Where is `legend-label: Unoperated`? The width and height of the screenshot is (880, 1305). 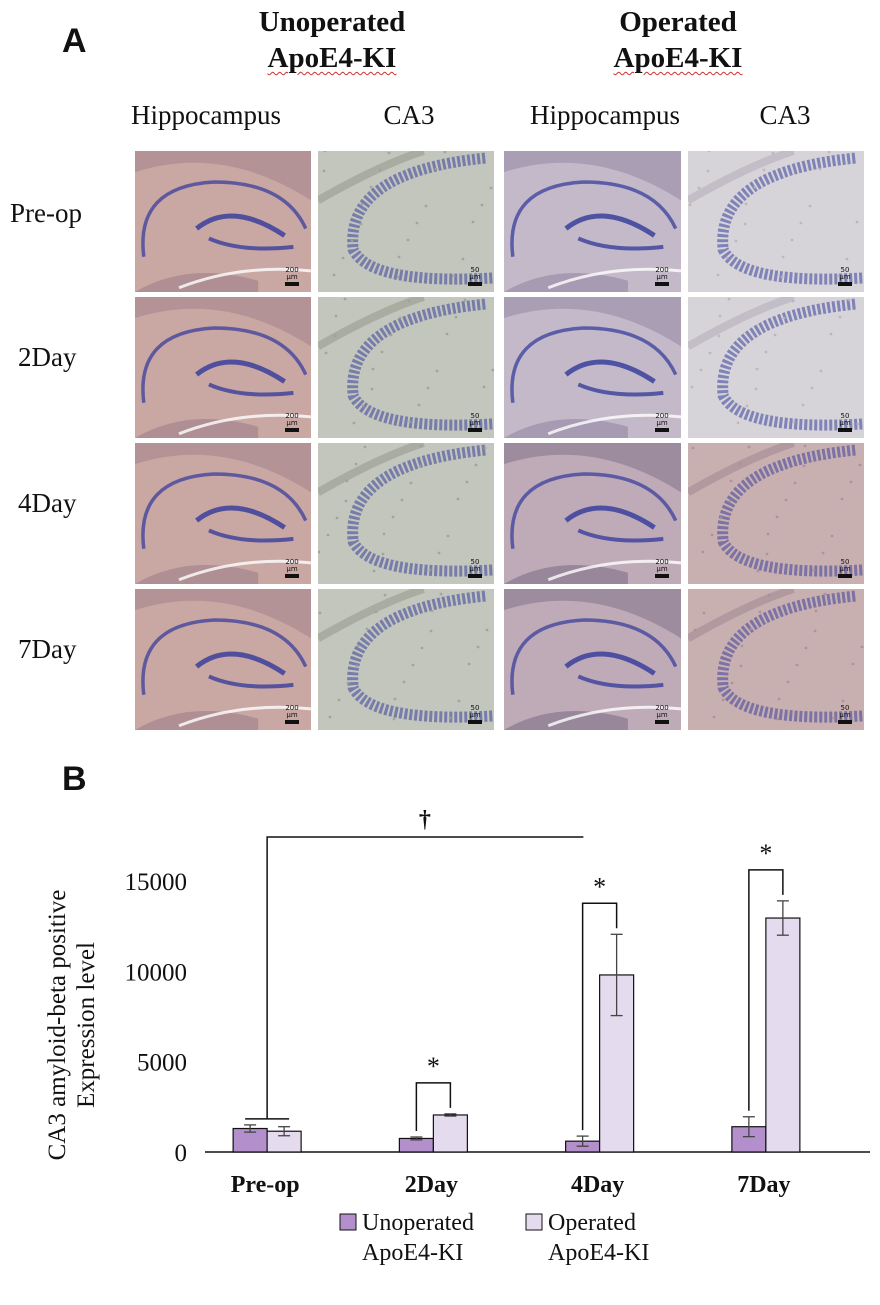 legend-label: Unoperated is located at coordinates (418, 1223).